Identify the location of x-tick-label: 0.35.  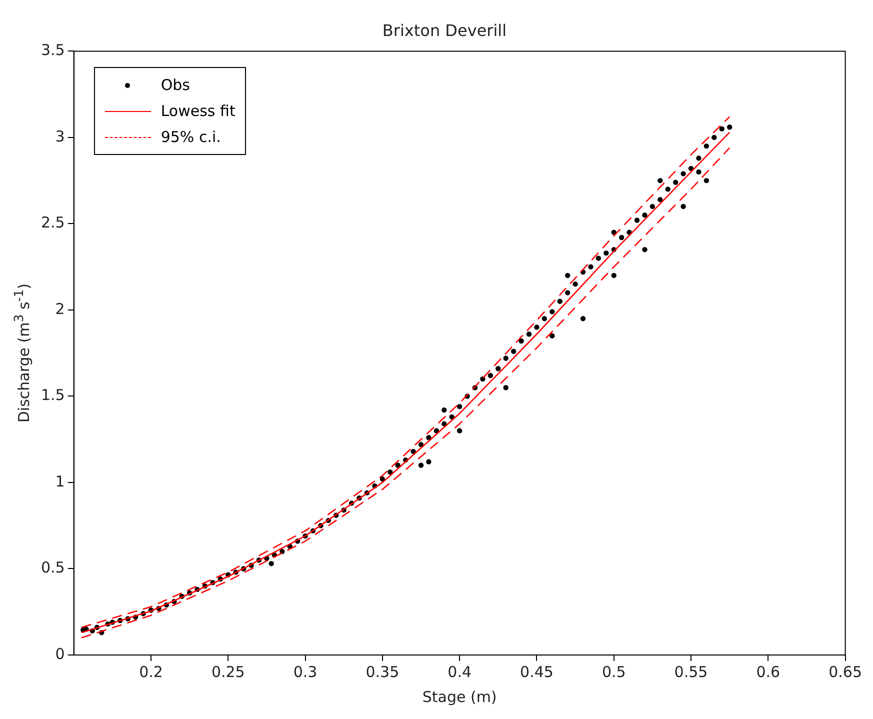
(383, 671).